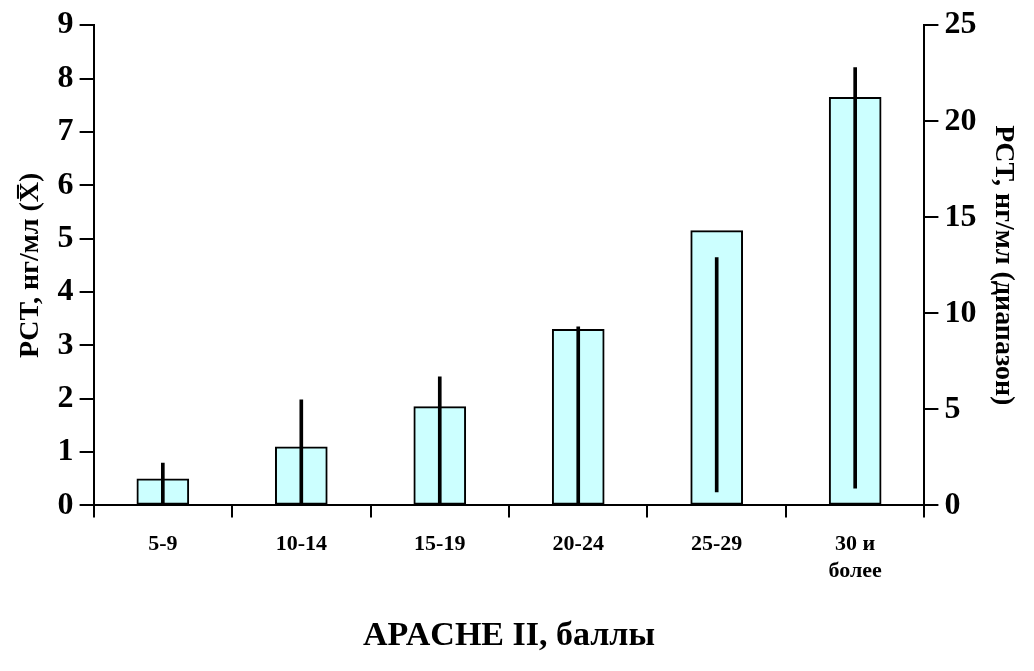 Image resolution: width=1034 pixels, height=671 pixels. What do you see at coordinates (960, 22) in the screenshot?
I see `y2-tick-label: 25` at bounding box center [960, 22].